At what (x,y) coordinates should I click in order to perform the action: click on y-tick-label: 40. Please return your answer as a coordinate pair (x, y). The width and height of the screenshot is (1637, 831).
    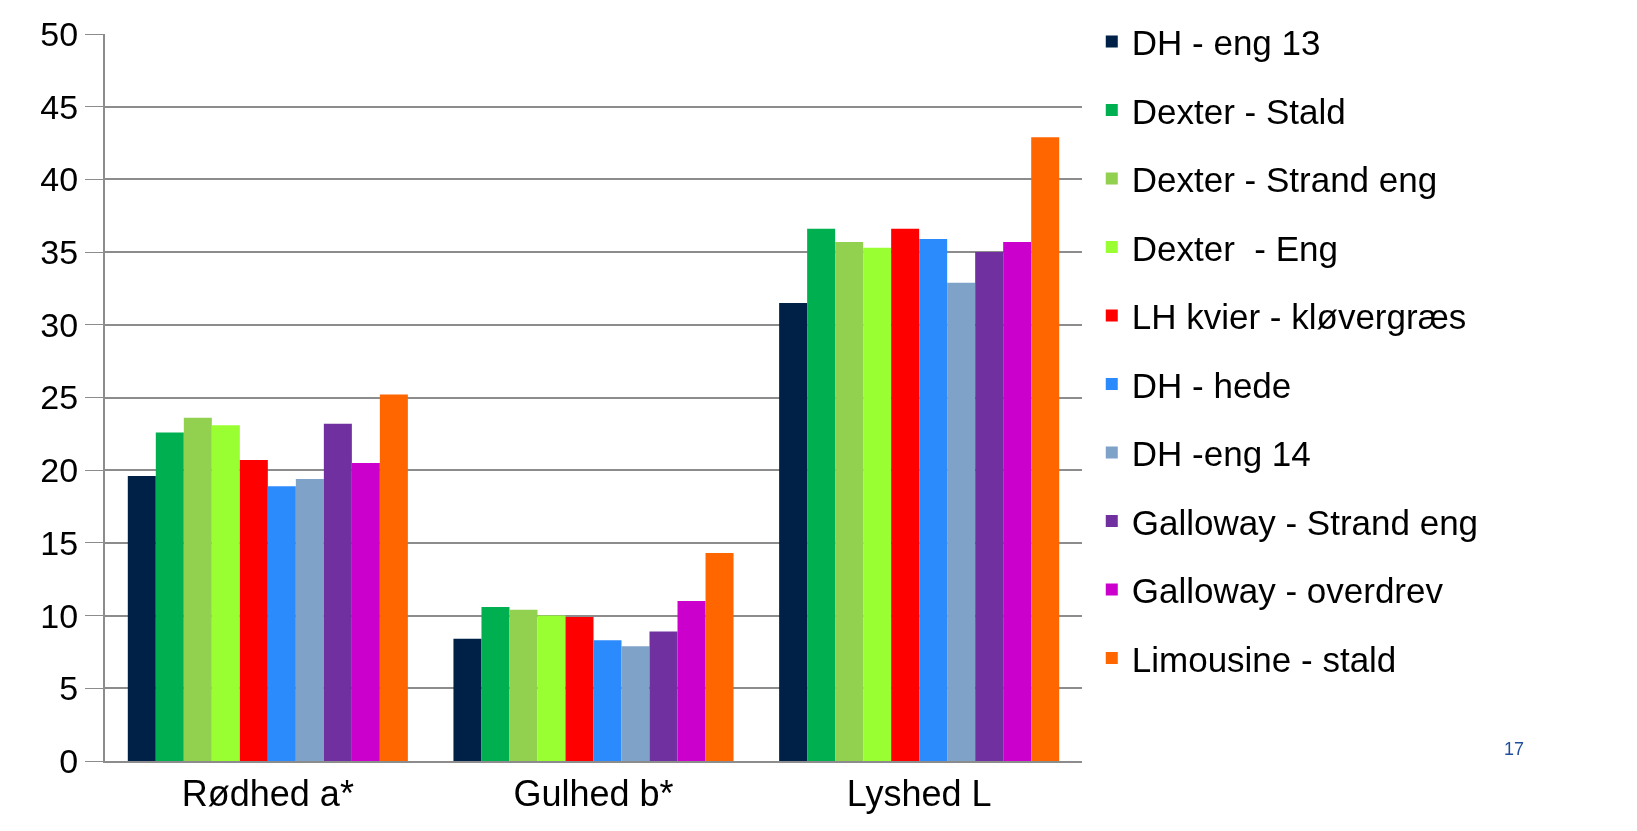
    Looking at the image, I should click on (59, 179).